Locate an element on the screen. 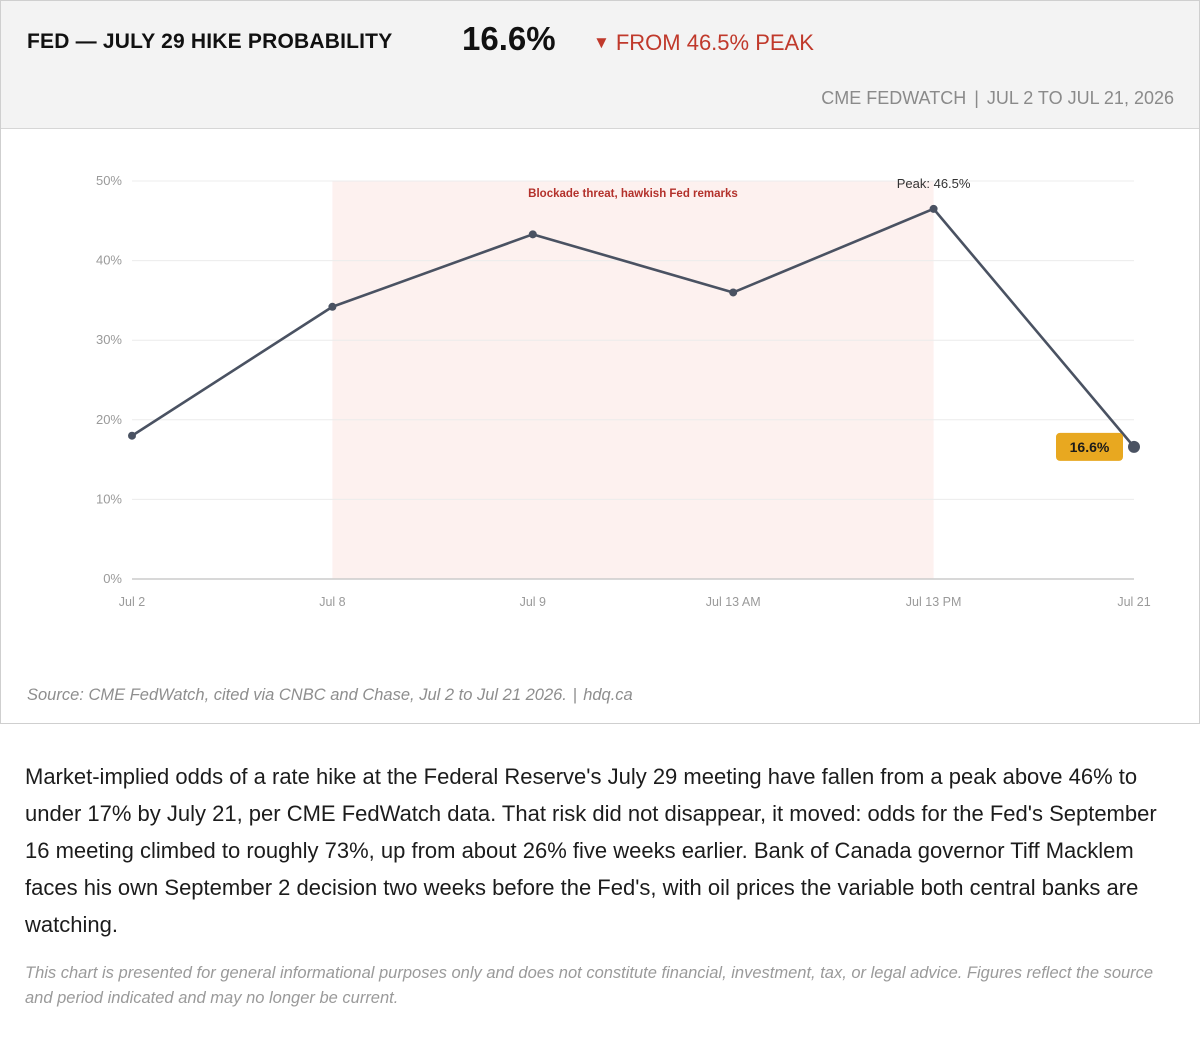  change-text: FROM 46.5% PEAK is located at coordinates (714, 42).